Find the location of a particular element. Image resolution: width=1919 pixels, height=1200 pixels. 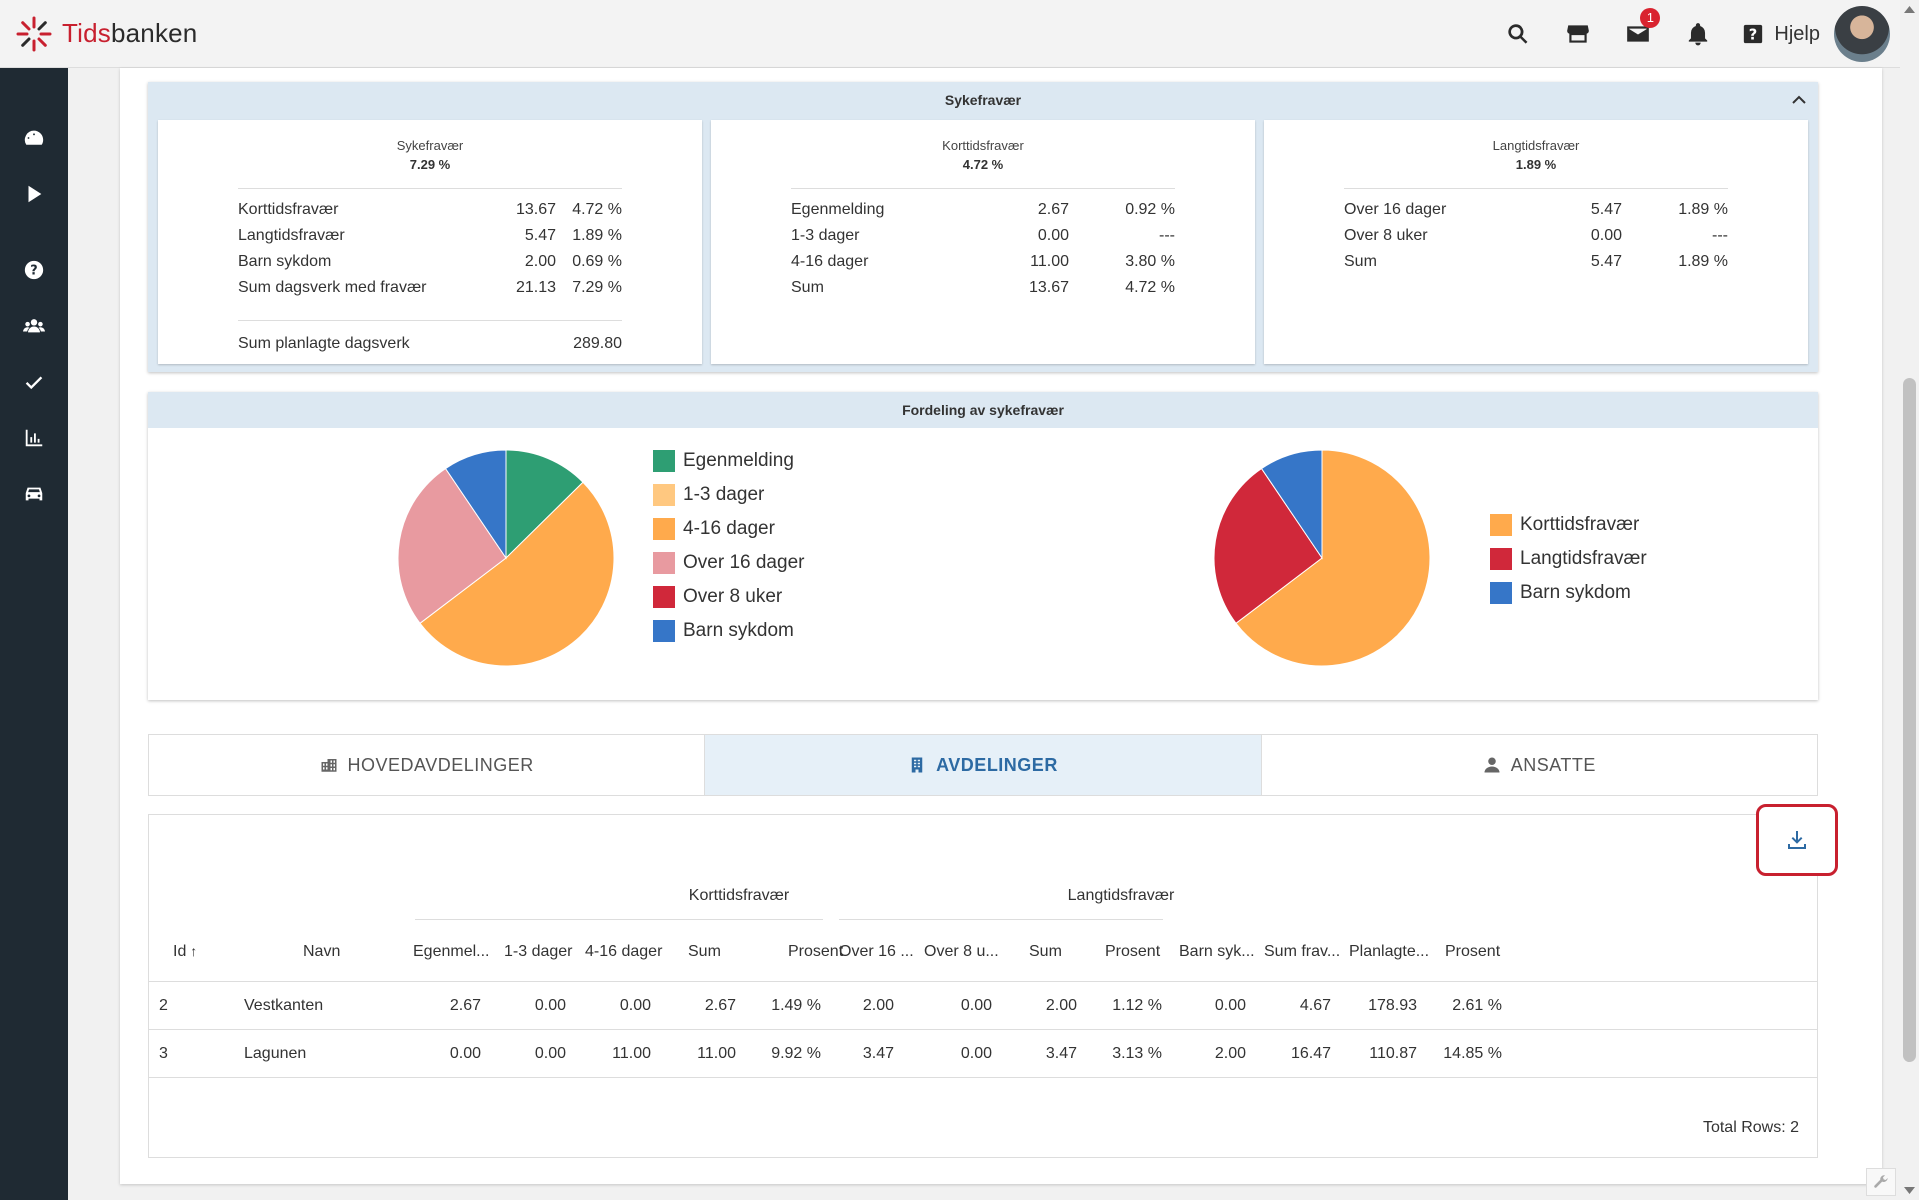

sort-asc-icon: ↑ is located at coordinates (192, 951).